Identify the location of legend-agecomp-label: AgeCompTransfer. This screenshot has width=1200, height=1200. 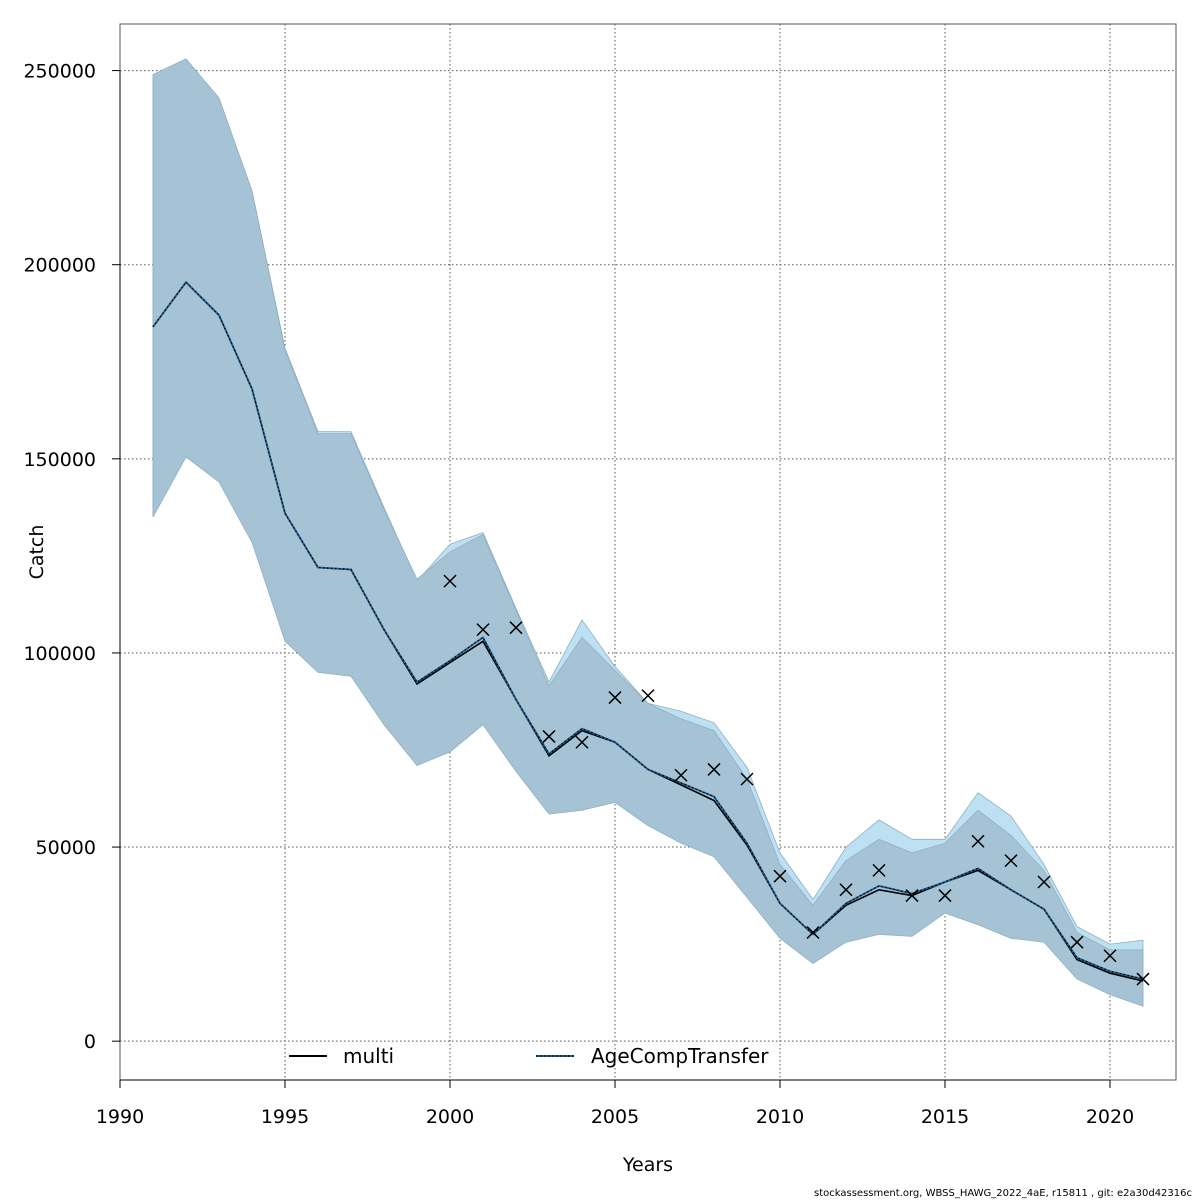
(680, 1056).